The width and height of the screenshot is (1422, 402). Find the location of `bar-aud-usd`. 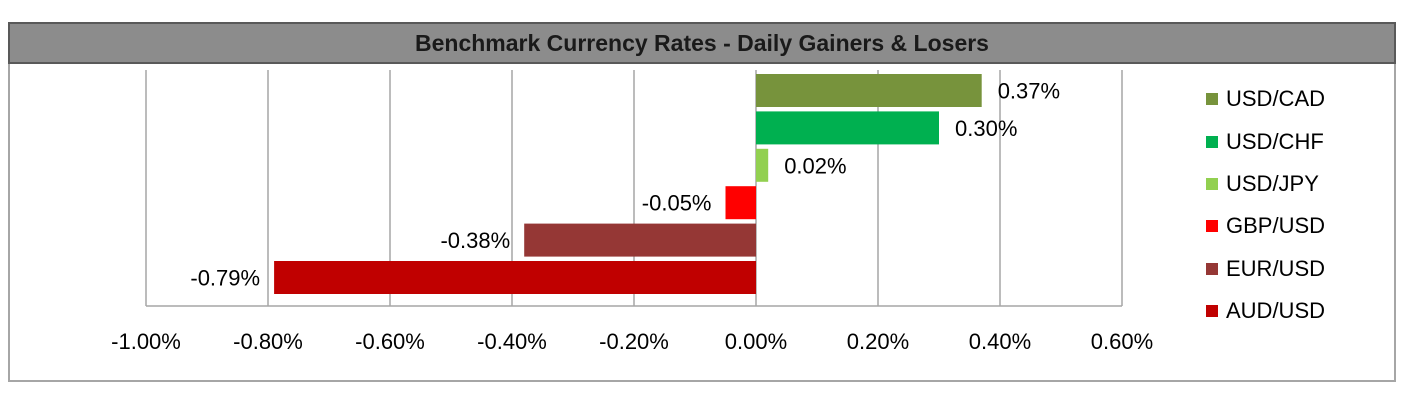

bar-aud-usd is located at coordinates (515, 277).